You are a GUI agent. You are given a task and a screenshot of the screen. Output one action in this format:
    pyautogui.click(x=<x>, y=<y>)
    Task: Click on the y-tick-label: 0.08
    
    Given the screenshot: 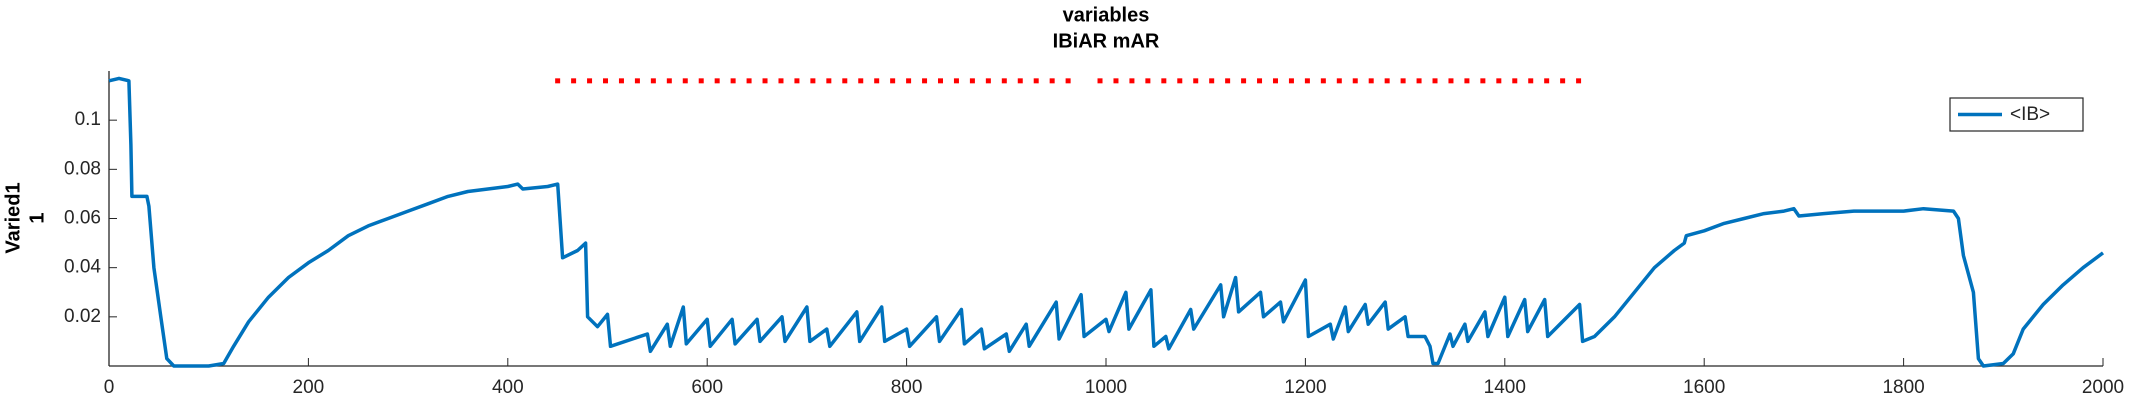 What is the action you would take?
    pyautogui.click(x=82, y=168)
    